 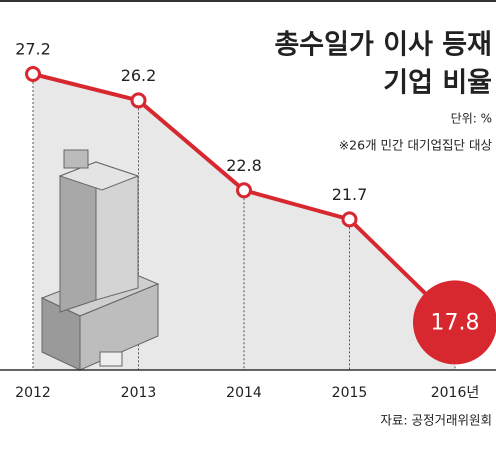 I want to click on value-label: 26.2, so click(x=139, y=75).